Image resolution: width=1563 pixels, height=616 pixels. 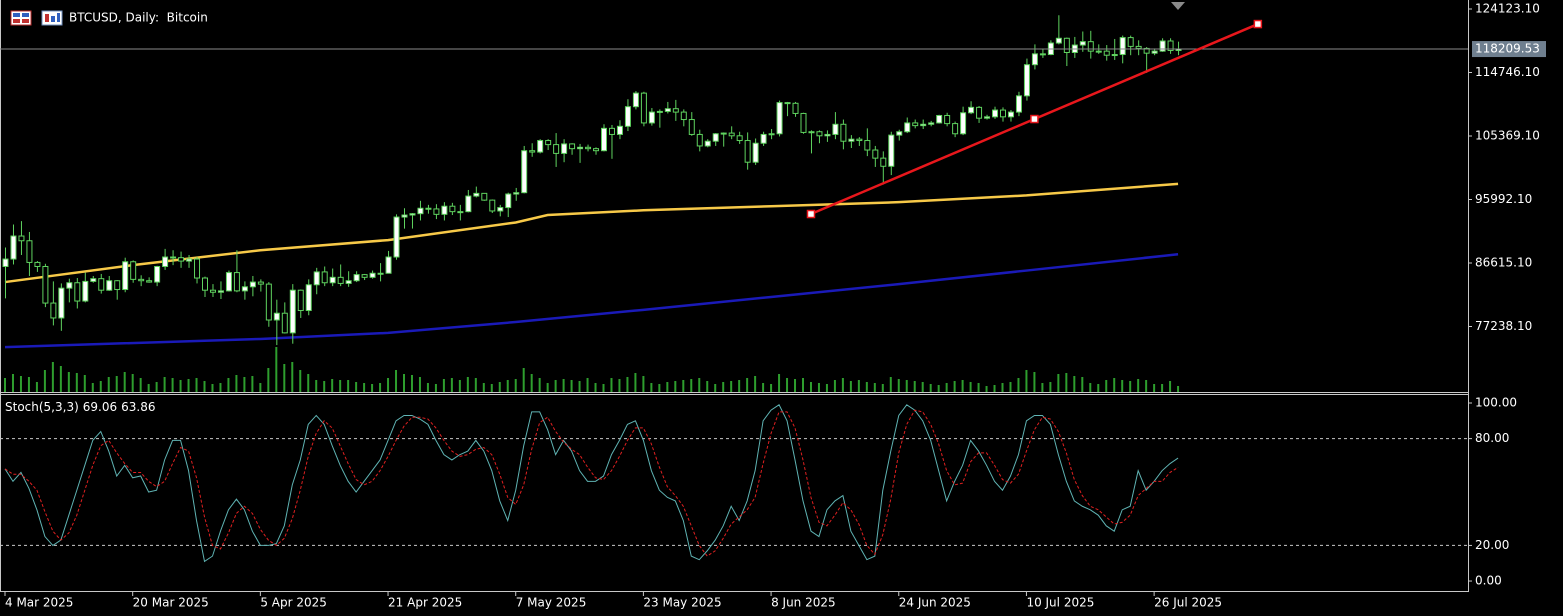 What do you see at coordinates (1503, 199) in the screenshot?
I see `y-tick-label: 95992.10` at bounding box center [1503, 199].